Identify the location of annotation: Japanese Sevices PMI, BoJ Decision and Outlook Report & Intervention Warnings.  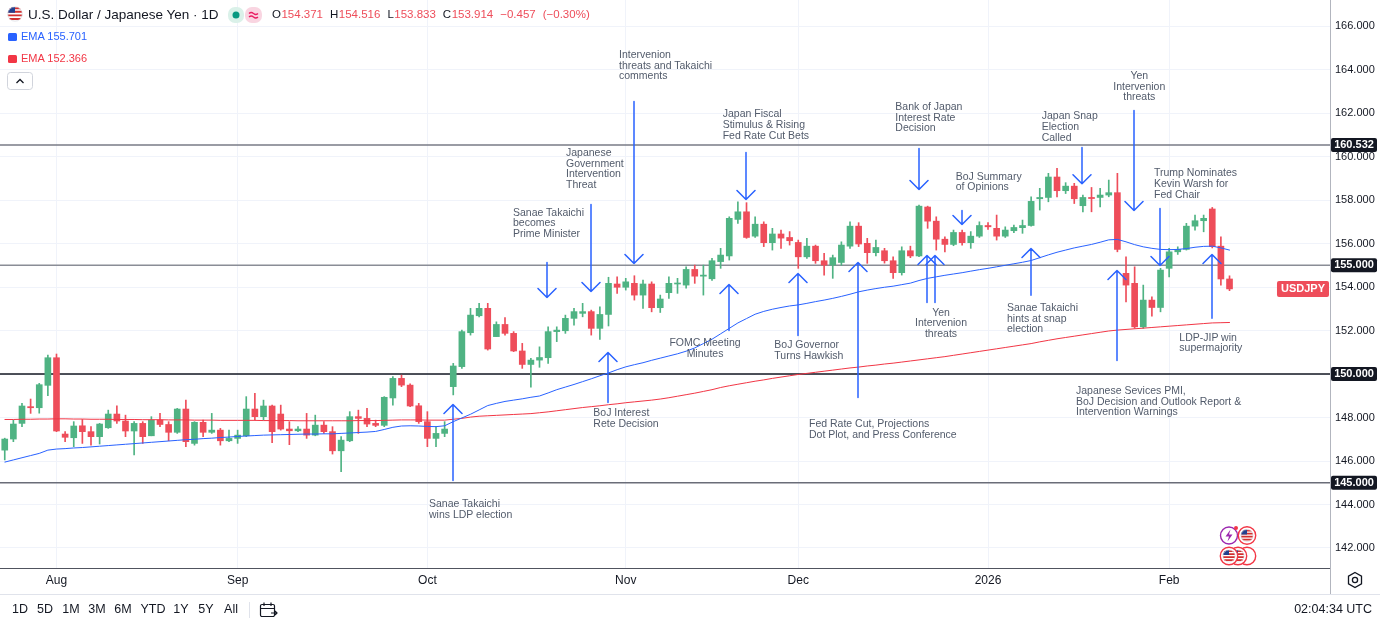
(1159, 400).